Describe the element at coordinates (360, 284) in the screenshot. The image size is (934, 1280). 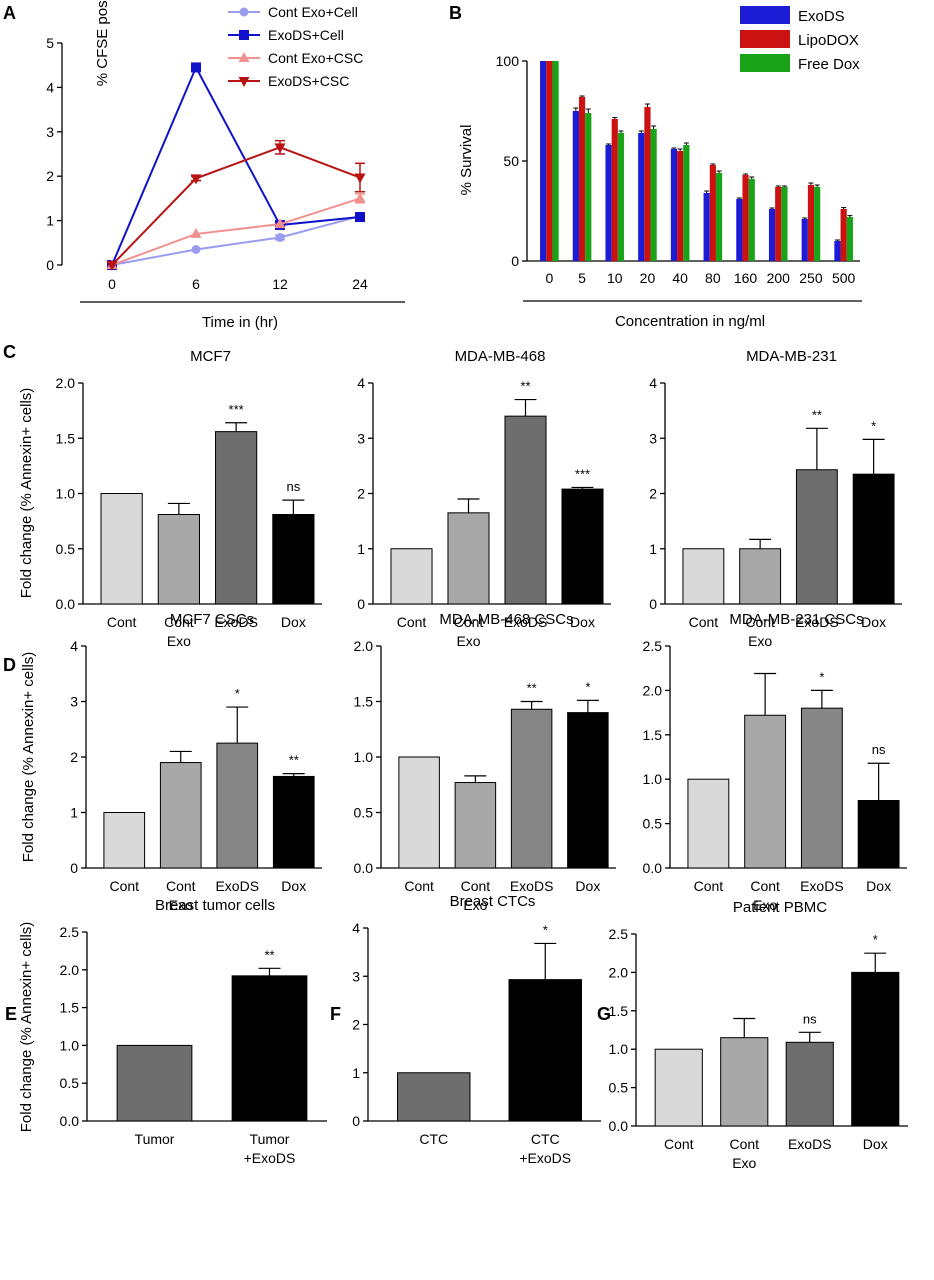
I see `panel-a-x-tick-label: 24` at that location.